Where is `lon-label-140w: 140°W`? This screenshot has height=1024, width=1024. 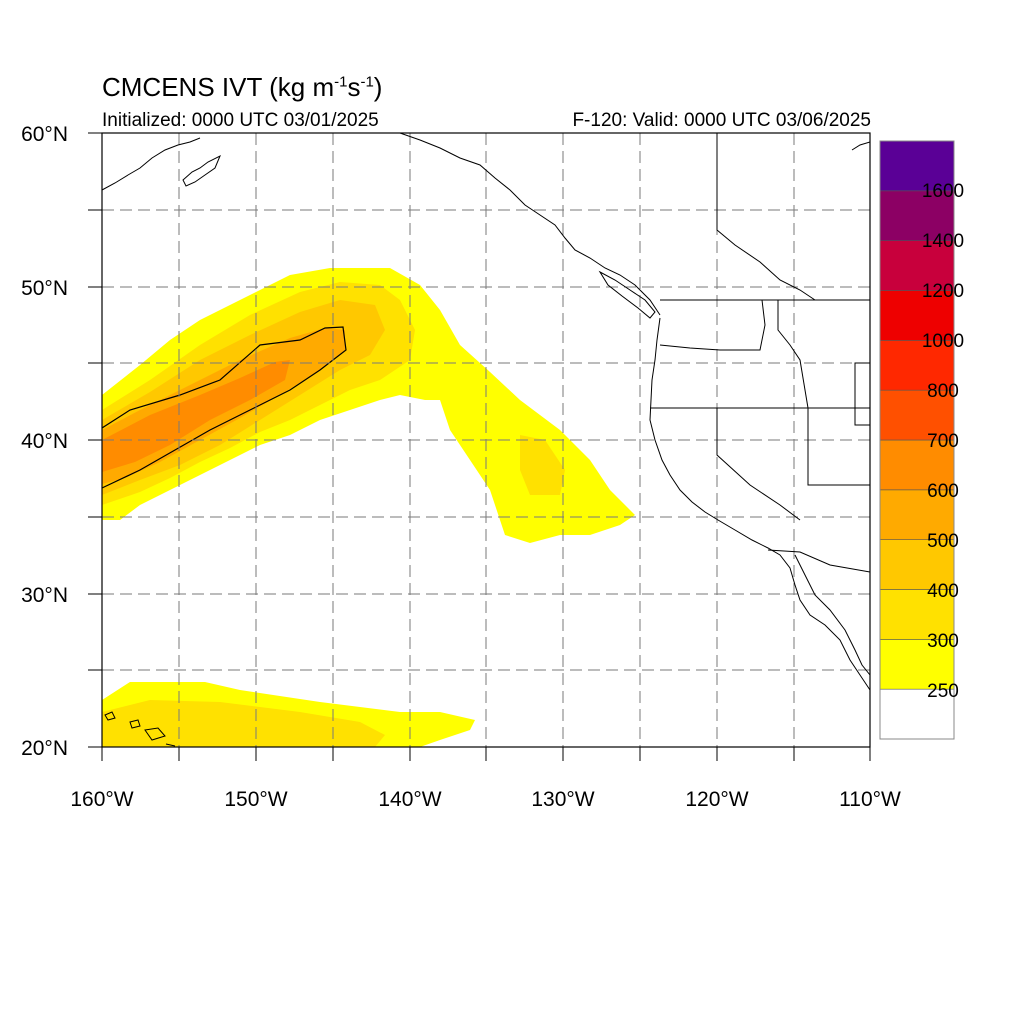
lon-label-140w: 140°W is located at coordinates (409, 799).